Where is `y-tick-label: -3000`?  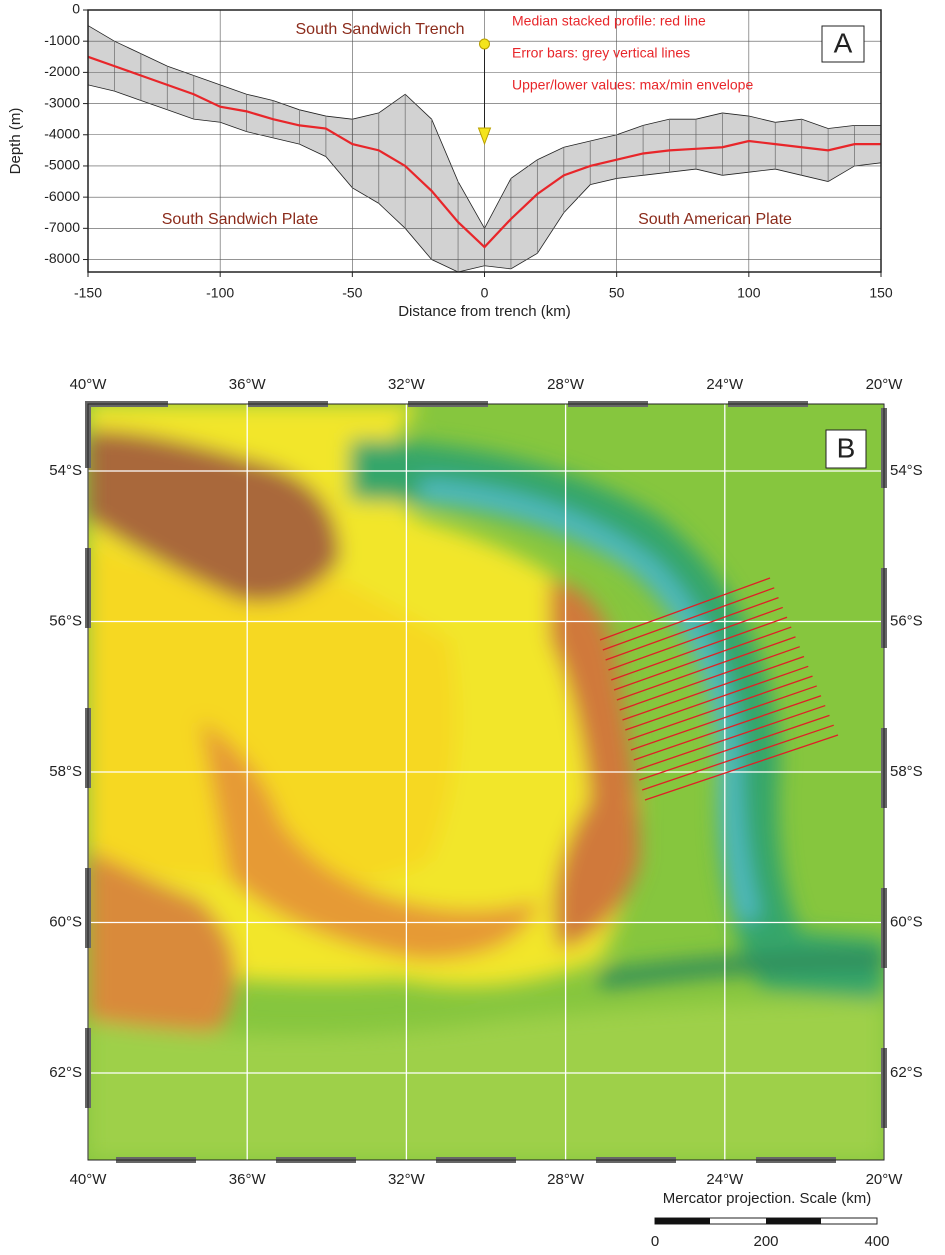
y-tick-label: -3000 is located at coordinates (62, 102).